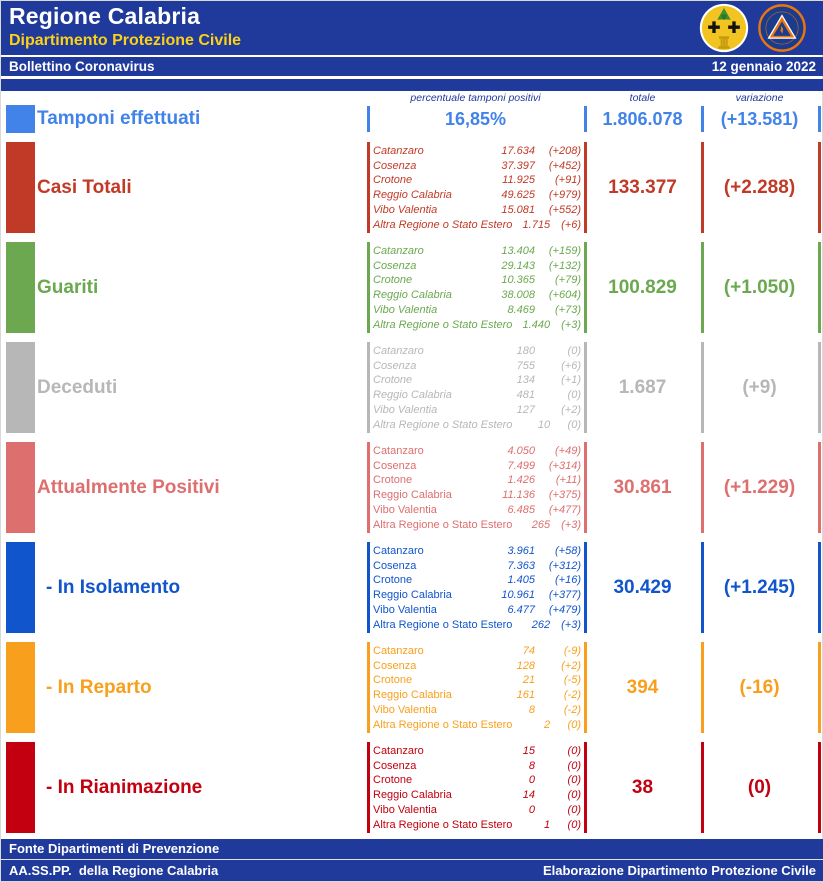  Describe the element at coordinates (477, 610) in the screenshot. I see `province-row: Vibo Valentia 6.477 (+479)` at that location.